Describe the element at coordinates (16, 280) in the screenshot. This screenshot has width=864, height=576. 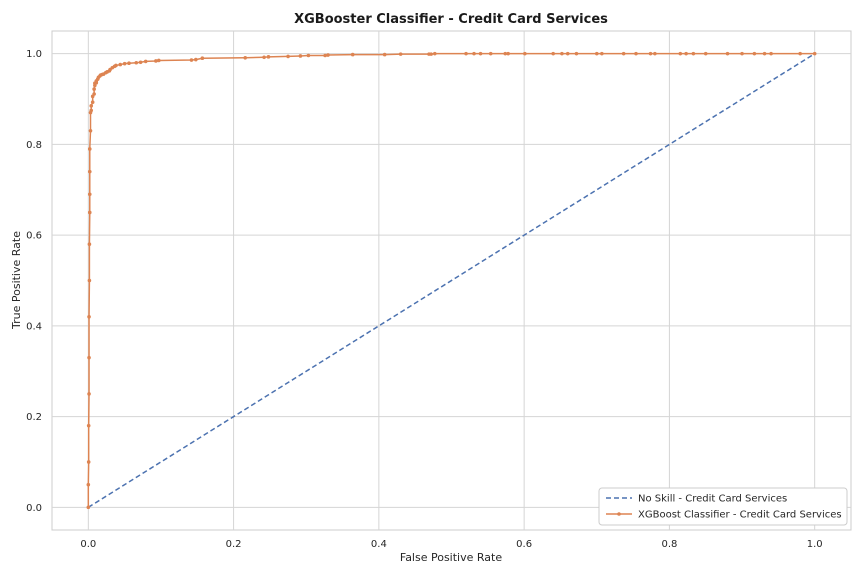
I see `y-axis-label: True Positive Rate` at that location.